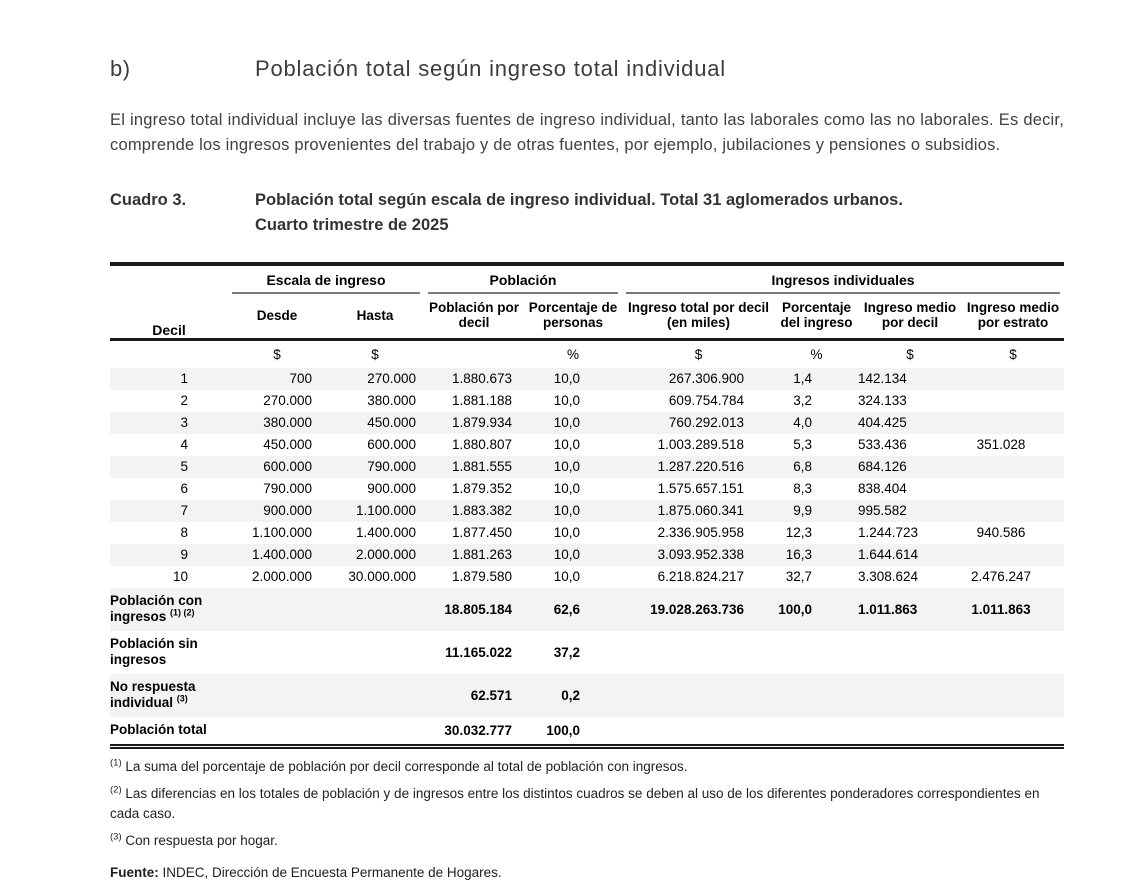  I want to click on decile-cell: 267.306.900, so click(706, 378).